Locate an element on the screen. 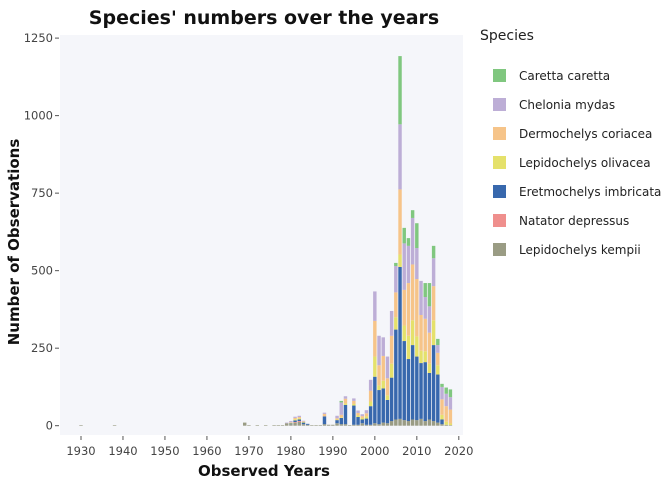 This screenshot has width=672, height=480. bar-lepidochelys-kempii-1989 is located at coordinates (328, 425).